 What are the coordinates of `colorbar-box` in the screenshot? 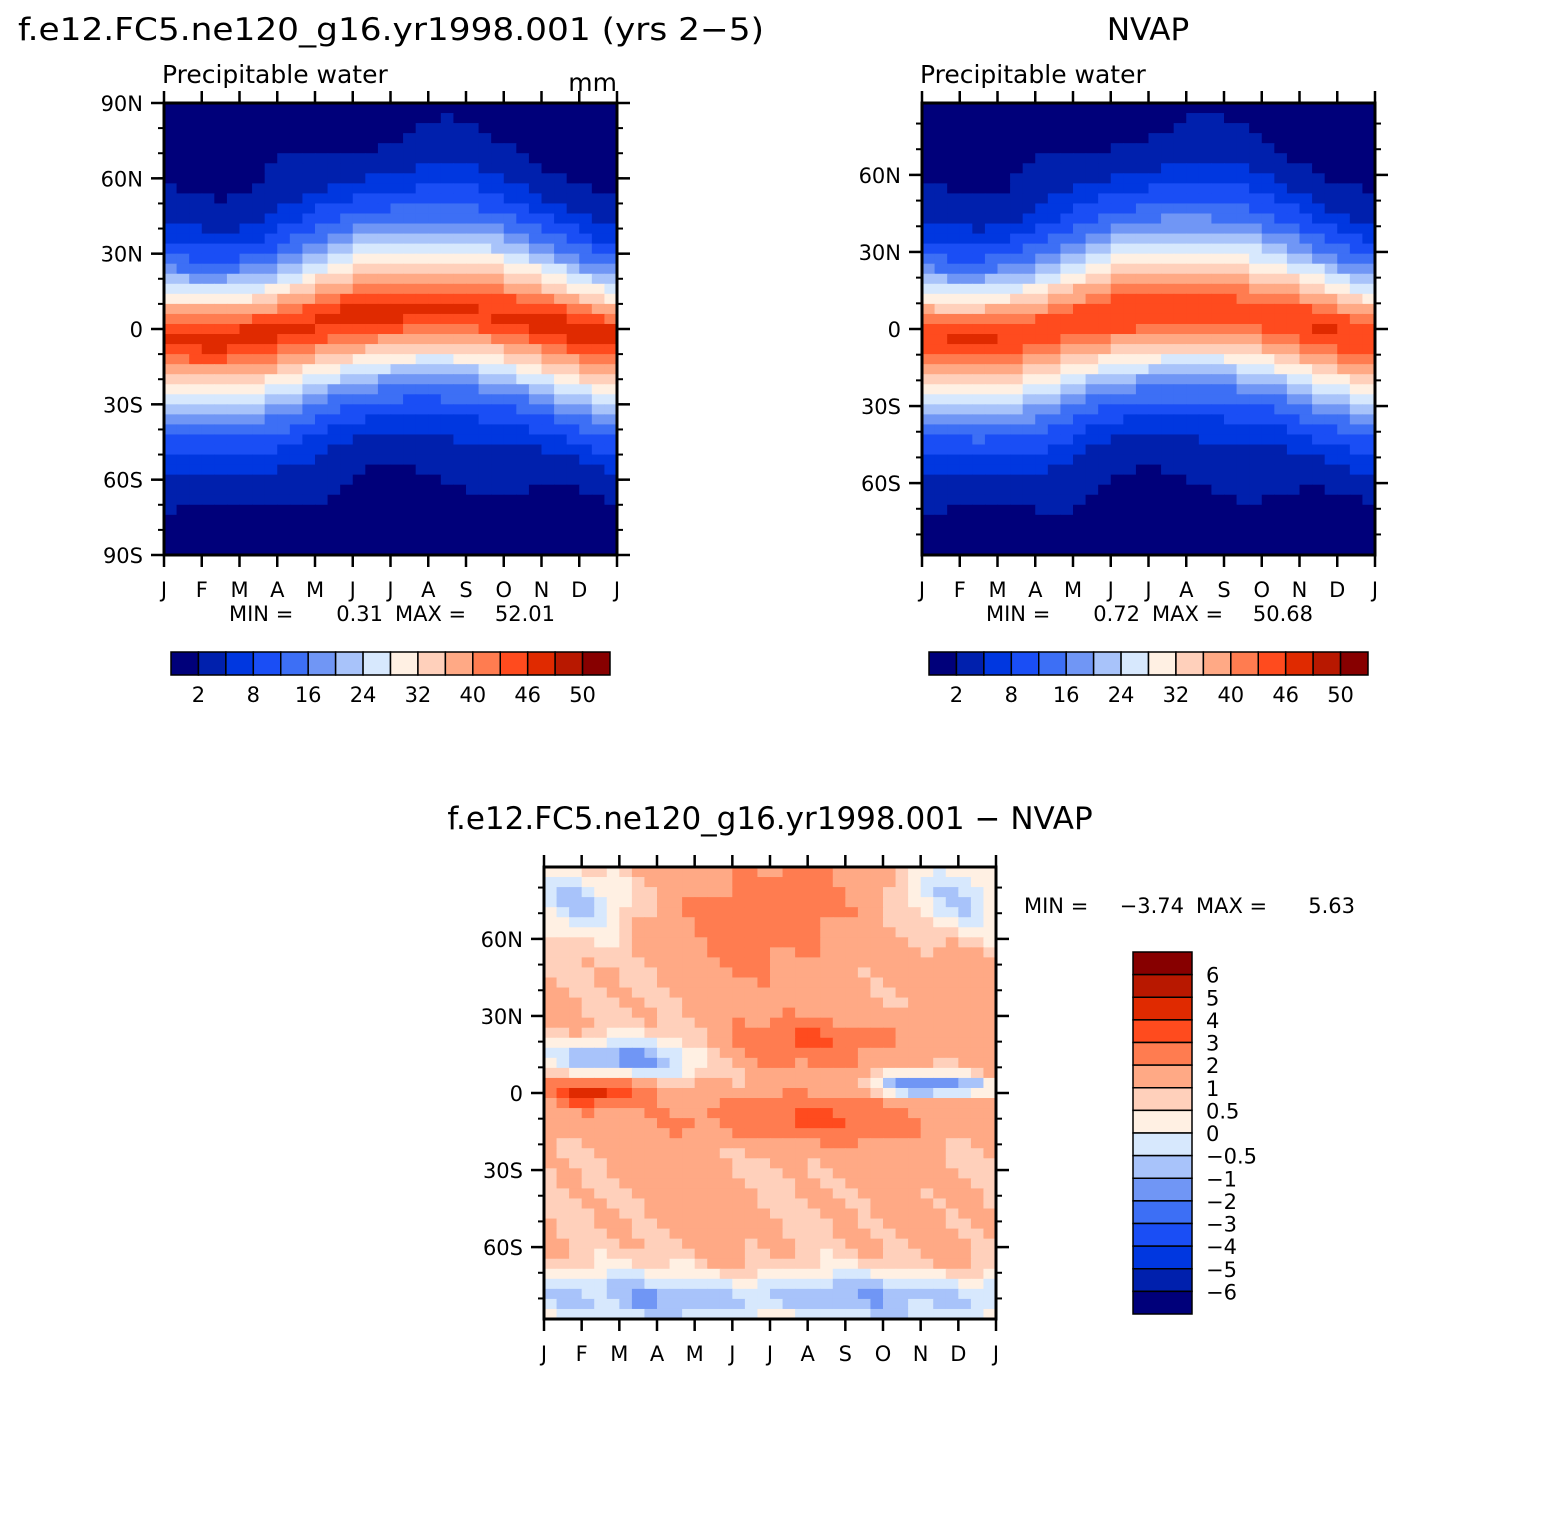 It's located at (322, 663).